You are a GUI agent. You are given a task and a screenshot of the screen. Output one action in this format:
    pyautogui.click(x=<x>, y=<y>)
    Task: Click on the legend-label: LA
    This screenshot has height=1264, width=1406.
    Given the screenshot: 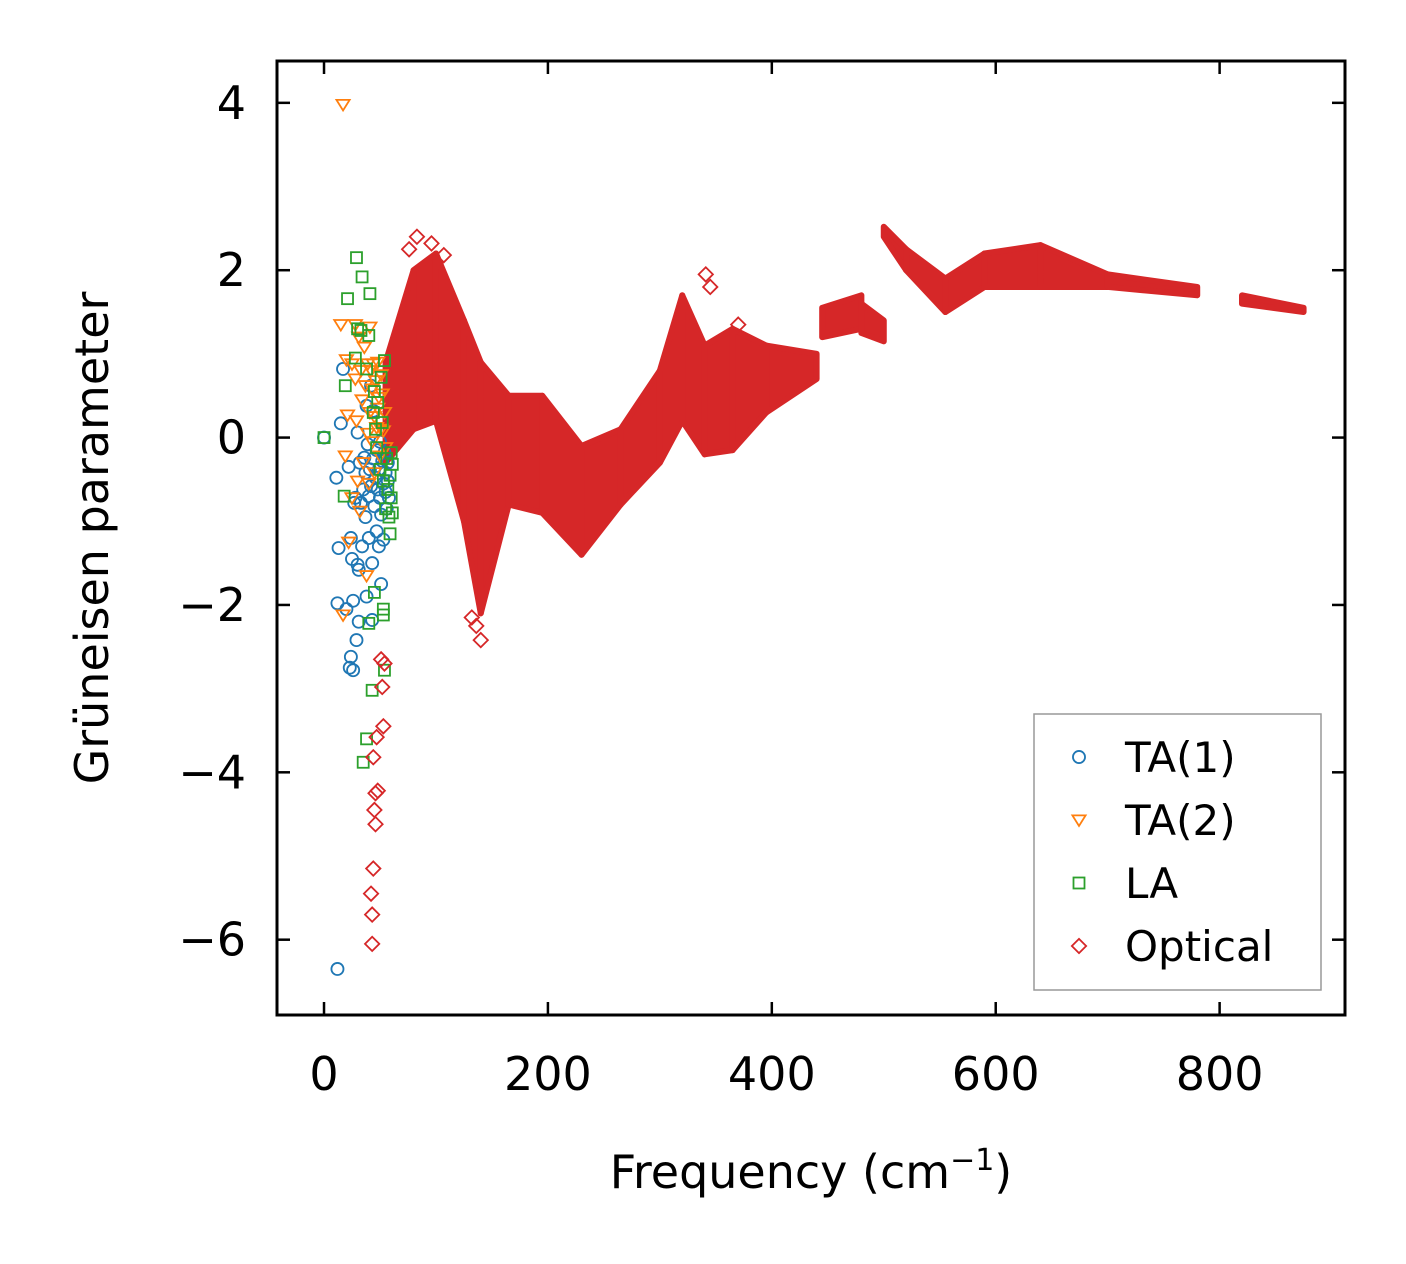 What is the action you would take?
    pyautogui.click(x=1151, y=883)
    